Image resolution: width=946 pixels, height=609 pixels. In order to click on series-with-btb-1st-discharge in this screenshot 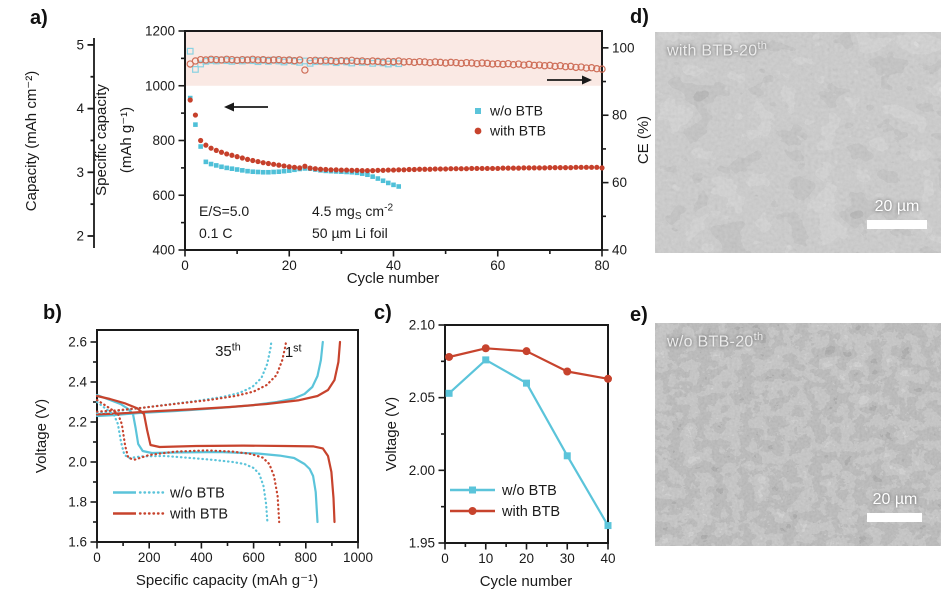, I will do `click(215, 459)`.